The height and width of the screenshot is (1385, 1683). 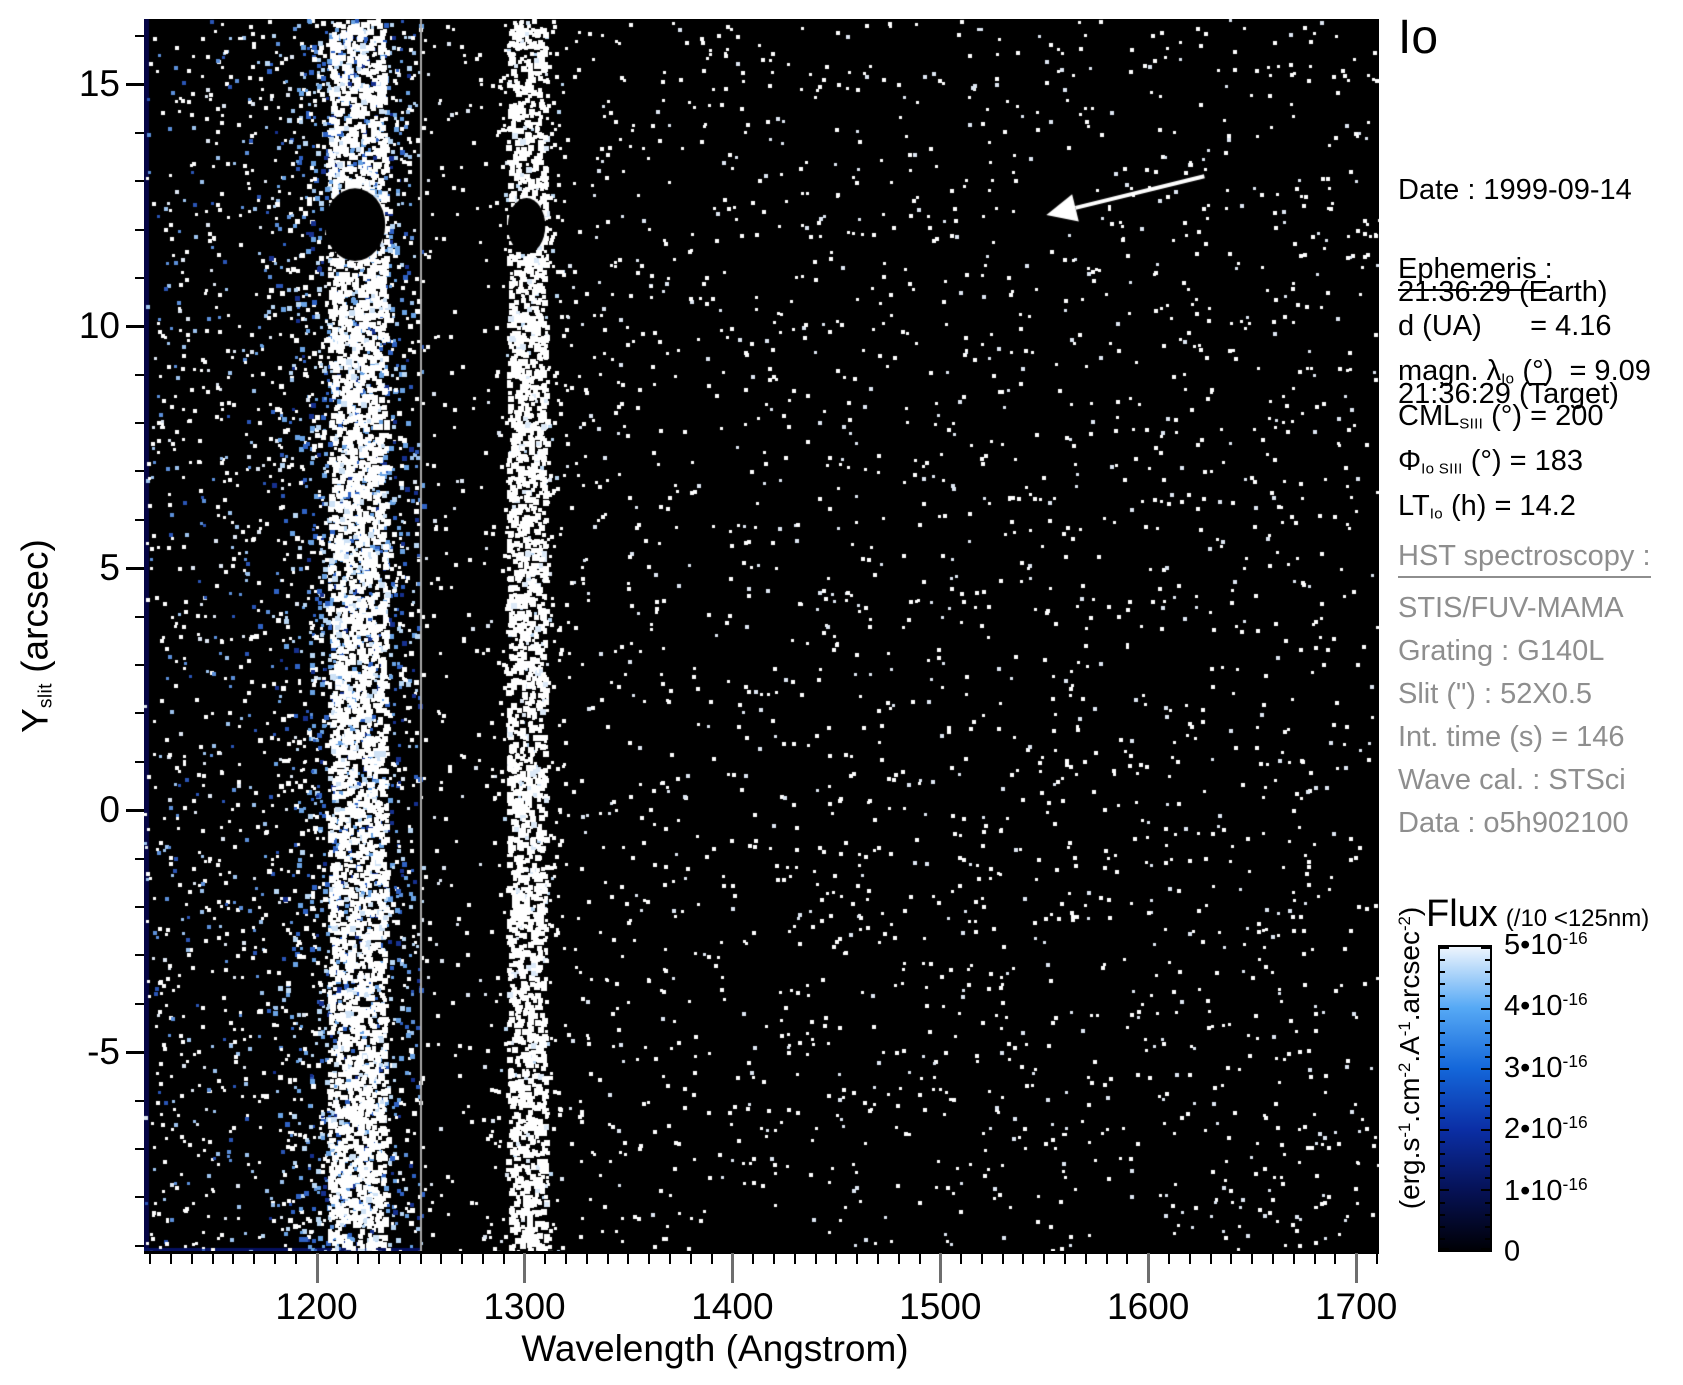 I want to click on target-time-line: 21:36:29 (Target), so click(x=1508, y=394).